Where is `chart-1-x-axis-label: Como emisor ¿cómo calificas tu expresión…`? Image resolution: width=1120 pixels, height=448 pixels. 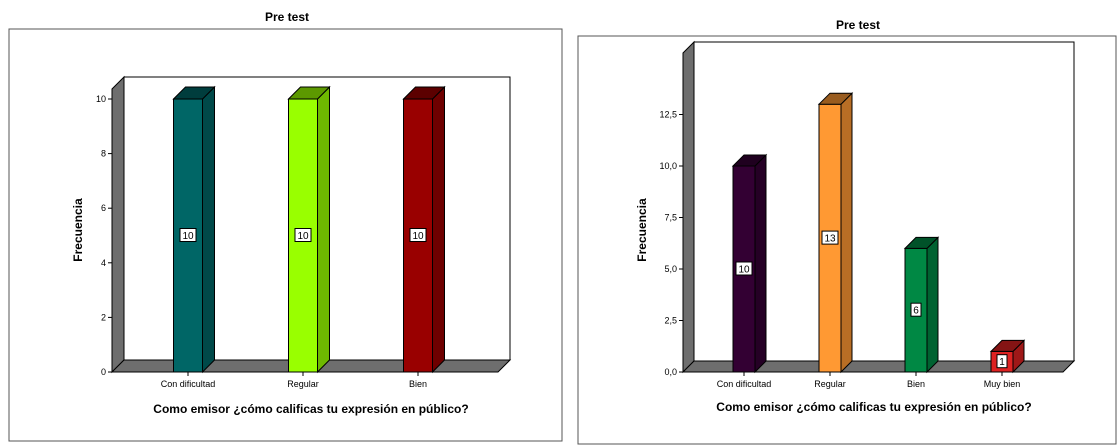
chart-1-x-axis-label: Como emisor ¿cómo calificas tu expresión… is located at coordinates (310, 409).